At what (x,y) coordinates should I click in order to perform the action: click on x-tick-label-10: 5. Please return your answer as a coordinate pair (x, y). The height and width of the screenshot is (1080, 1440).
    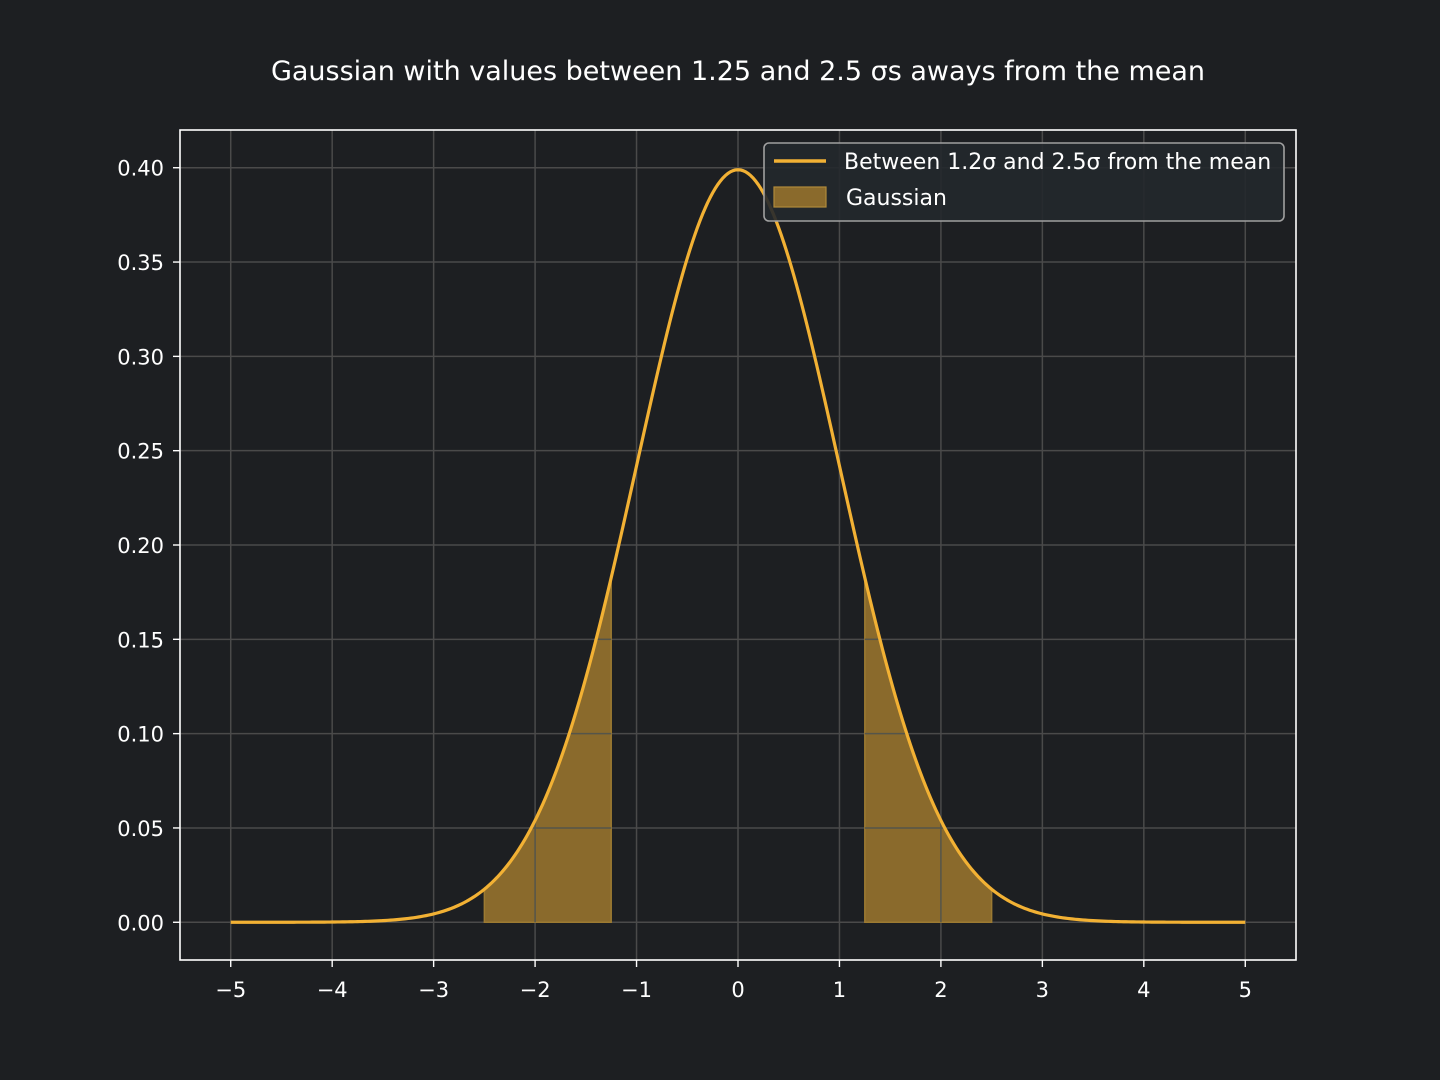
    Looking at the image, I should click on (1245, 990).